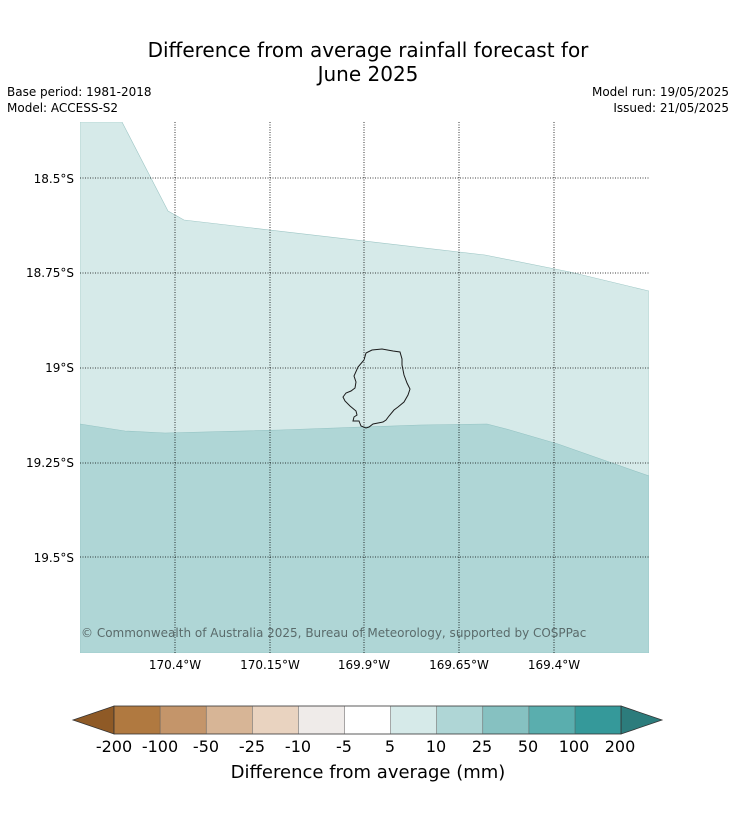 Image resolution: width=736 pixels, height=816 pixels. I want to click on colorbar-tick: -5, so click(344, 746).